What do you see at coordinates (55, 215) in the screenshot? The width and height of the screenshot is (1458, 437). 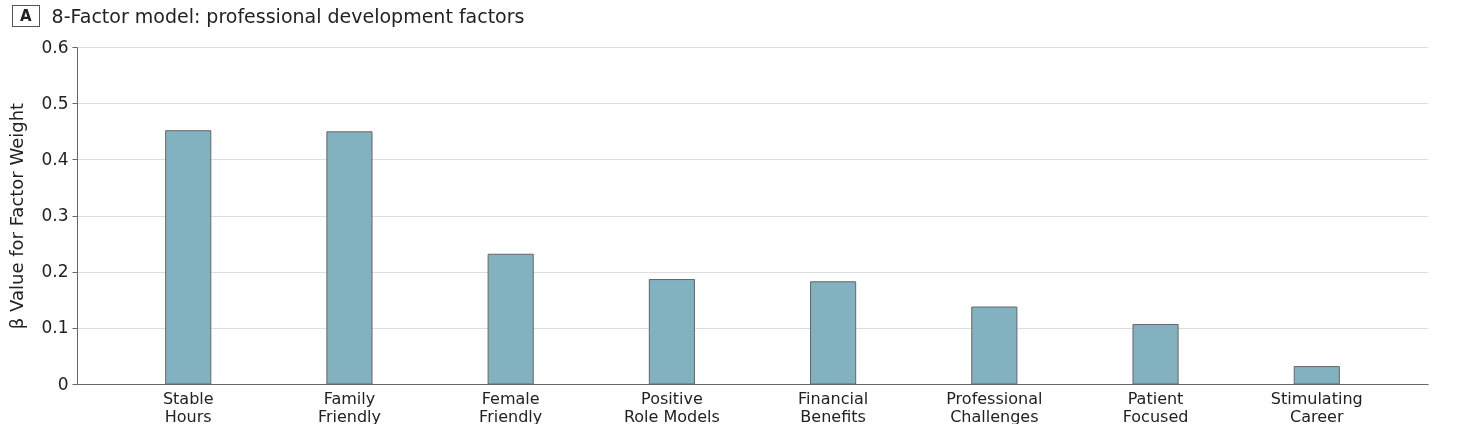 I see `y-tick-label: 0.3` at bounding box center [55, 215].